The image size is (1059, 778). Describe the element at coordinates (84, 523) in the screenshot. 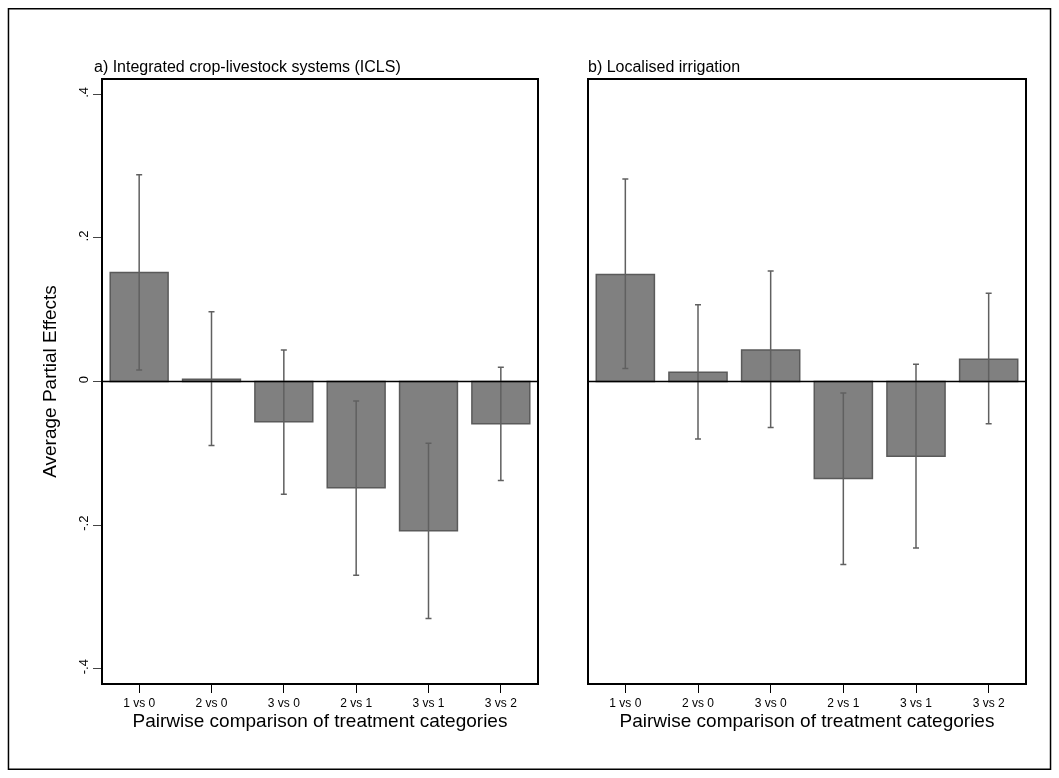

I see `y-tick-label: -.2` at that location.